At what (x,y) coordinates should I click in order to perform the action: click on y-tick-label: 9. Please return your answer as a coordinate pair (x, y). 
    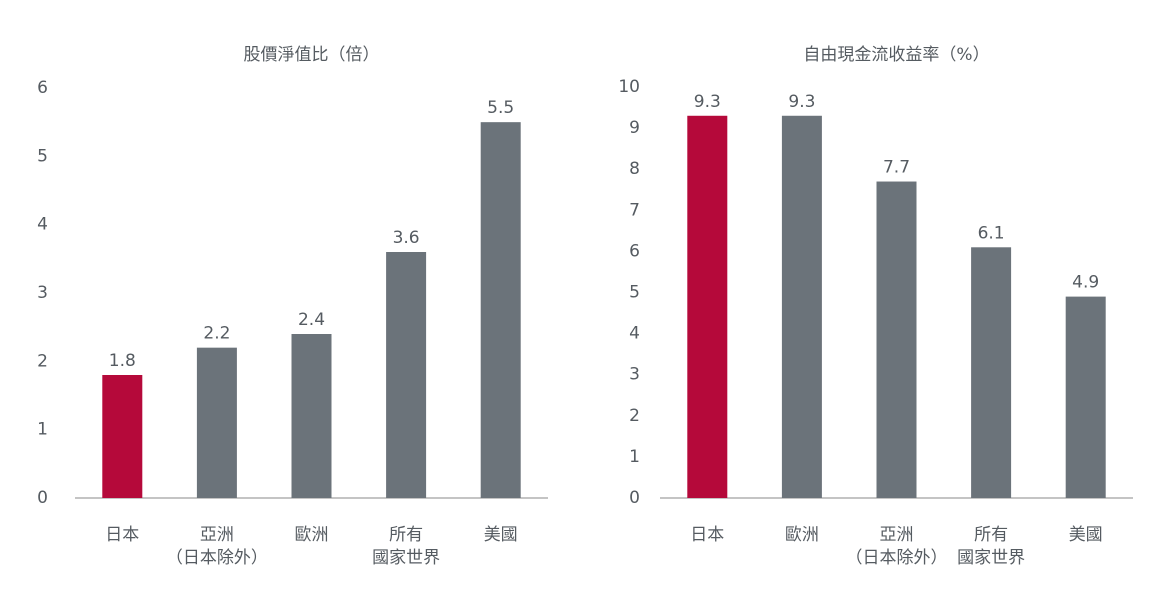
    Looking at the image, I should click on (634, 128).